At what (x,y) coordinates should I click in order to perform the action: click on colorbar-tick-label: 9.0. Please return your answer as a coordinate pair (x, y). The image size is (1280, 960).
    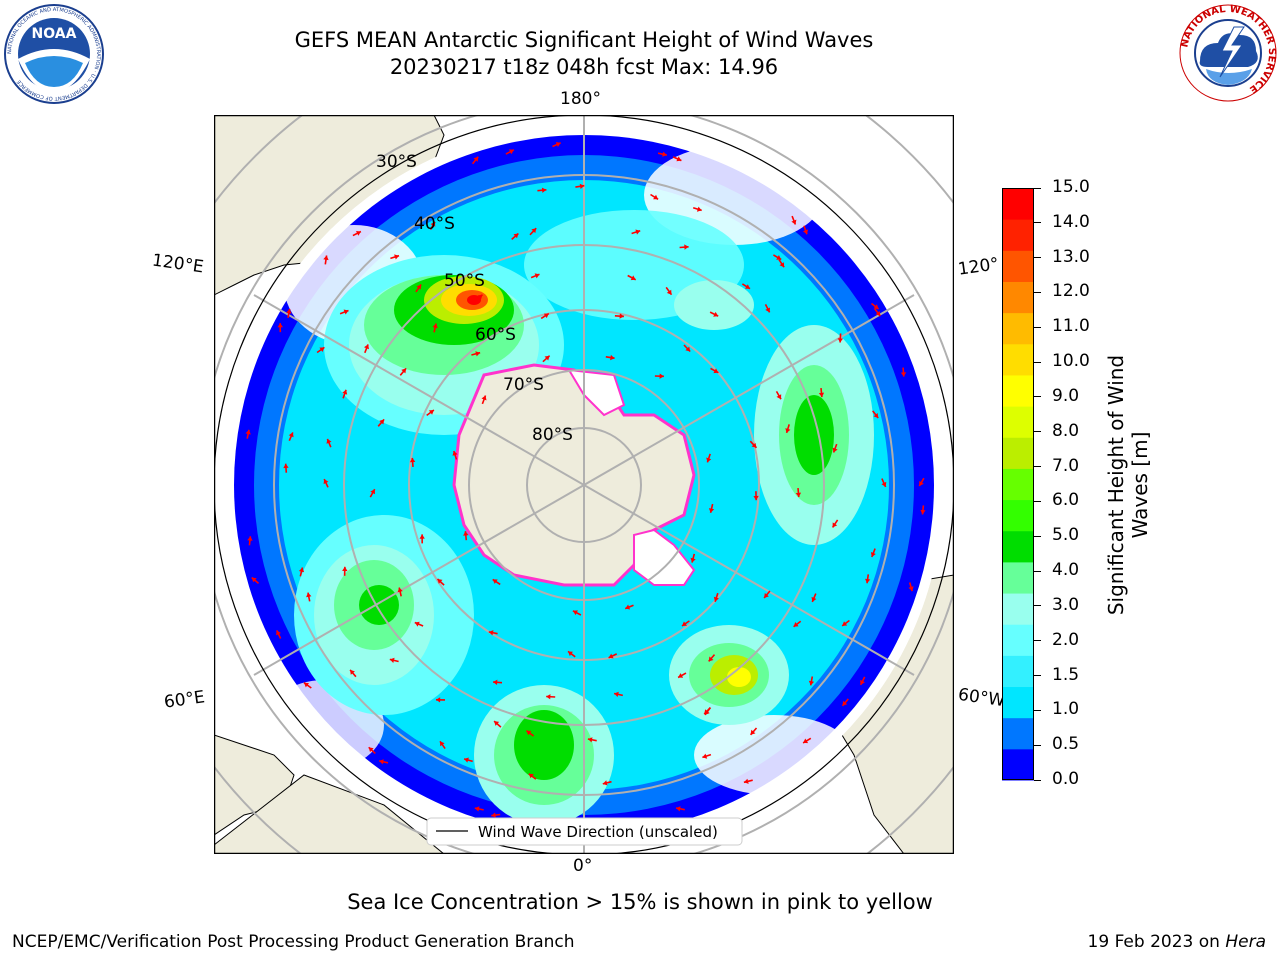
    Looking at the image, I should click on (1066, 395).